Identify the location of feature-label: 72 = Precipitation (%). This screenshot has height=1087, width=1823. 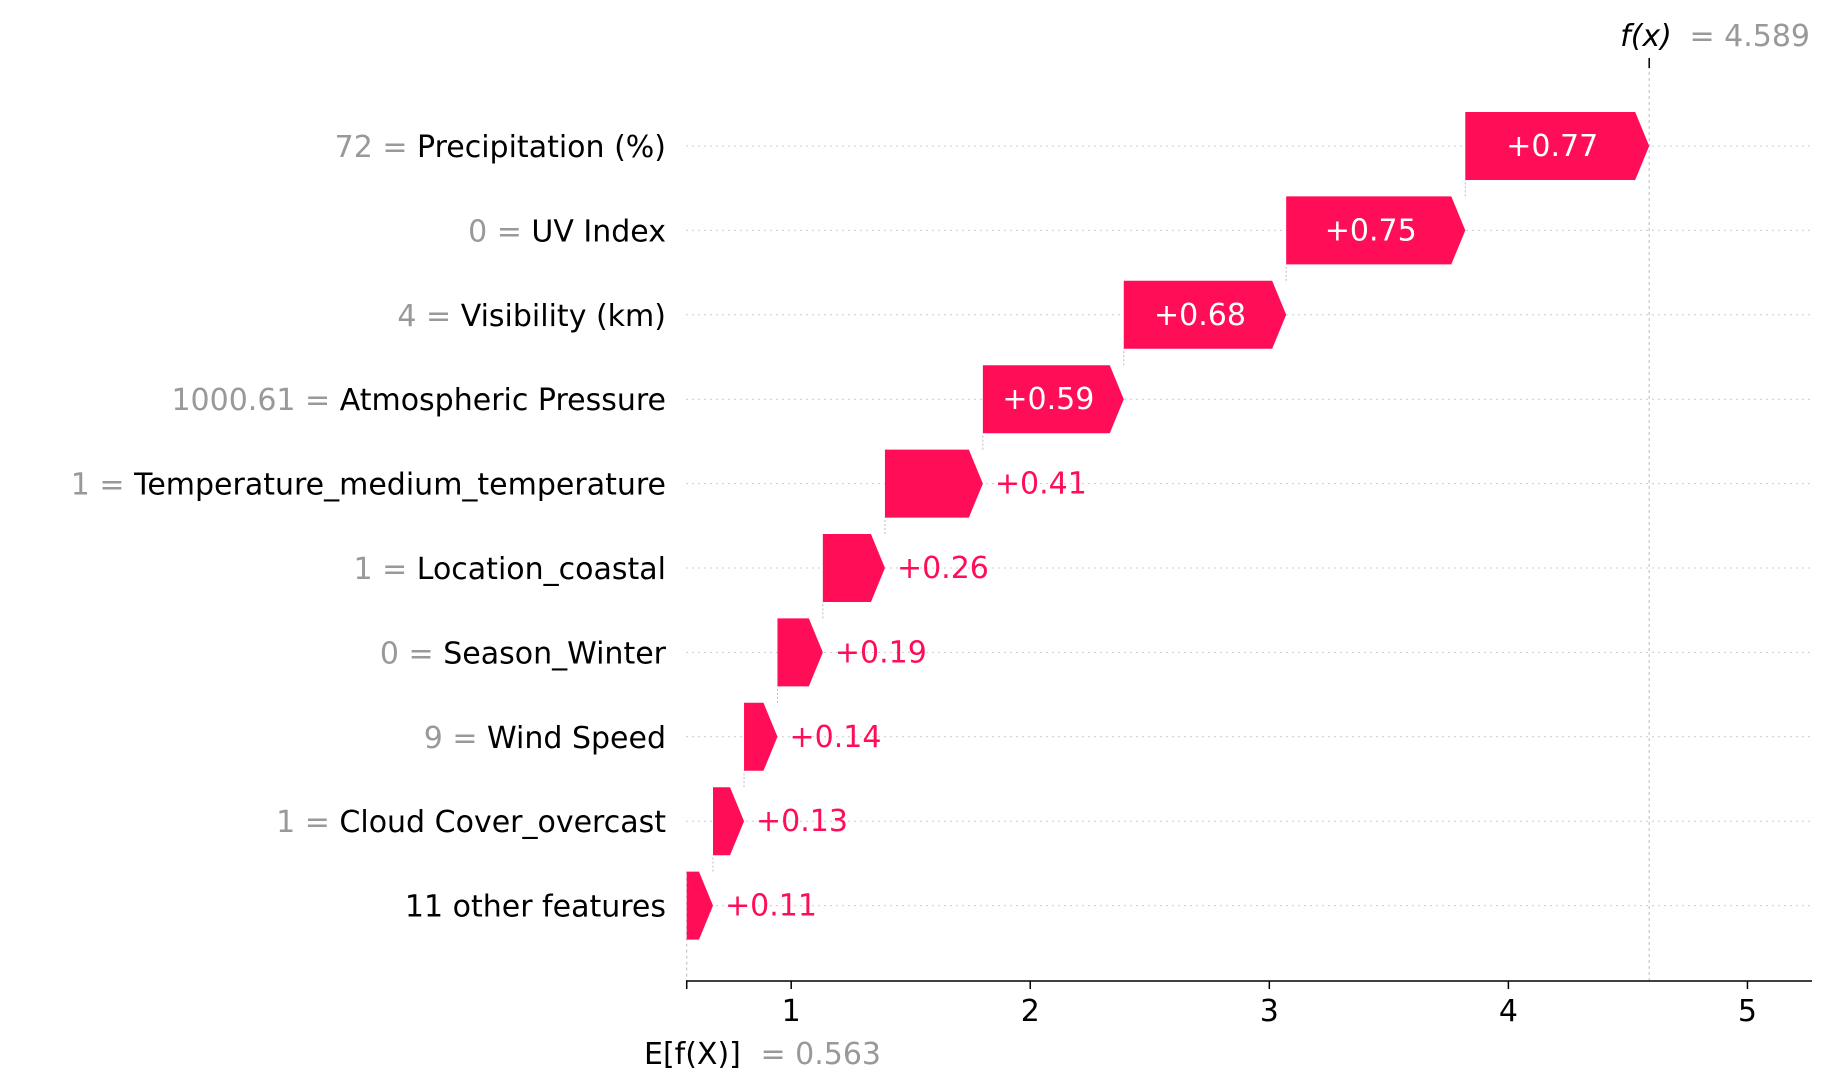
(500, 147).